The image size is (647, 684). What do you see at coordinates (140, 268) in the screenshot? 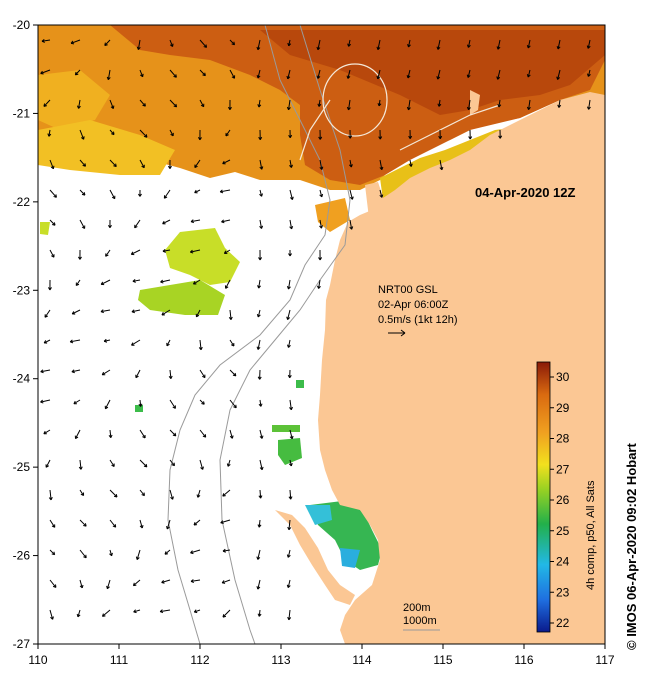
I see `sst-cool-patches` at bounding box center [140, 268].